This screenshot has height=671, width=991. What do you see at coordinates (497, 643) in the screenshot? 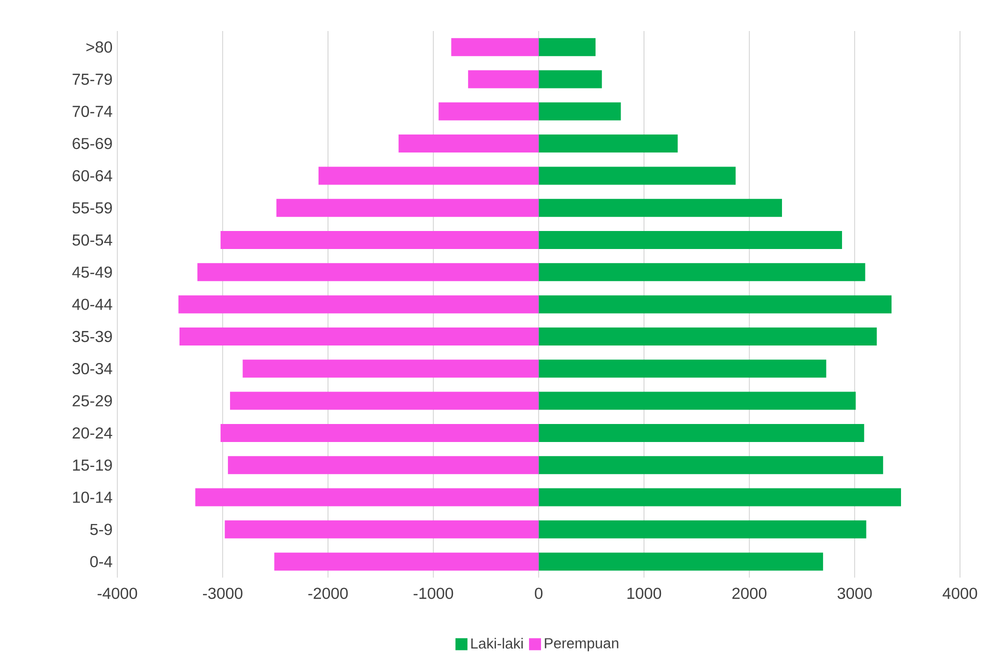
I see `legend-label: Laki-laki` at bounding box center [497, 643].